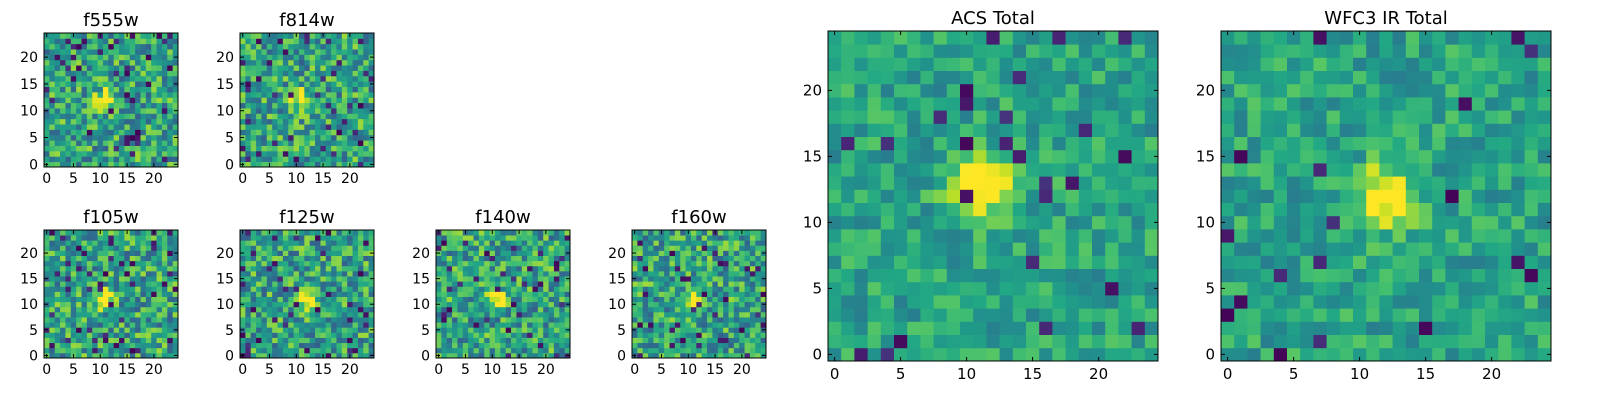 The height and width of the screenshot is (400, 1600). Describe the element at coordinates (323, 179) in the screenshot. I see `x-tick-label: 15` at that location.